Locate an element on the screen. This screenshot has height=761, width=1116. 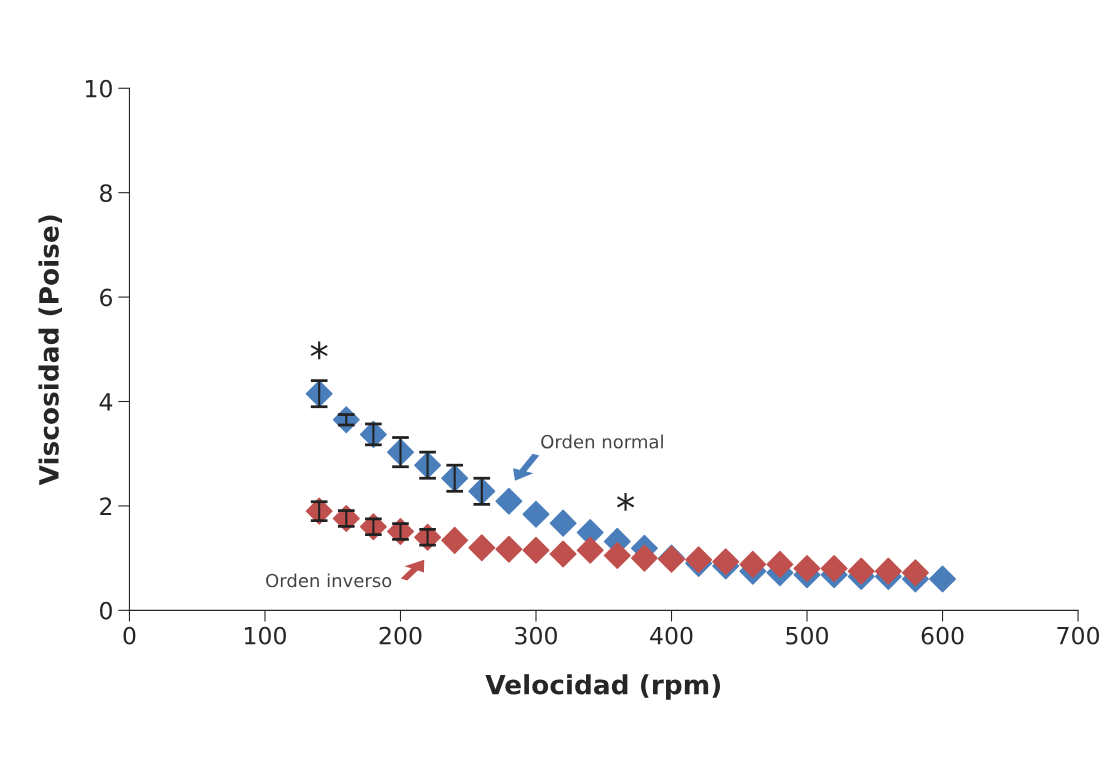
x-axis-title: Velocidad (rpm) is located at coordinates (602, 687).